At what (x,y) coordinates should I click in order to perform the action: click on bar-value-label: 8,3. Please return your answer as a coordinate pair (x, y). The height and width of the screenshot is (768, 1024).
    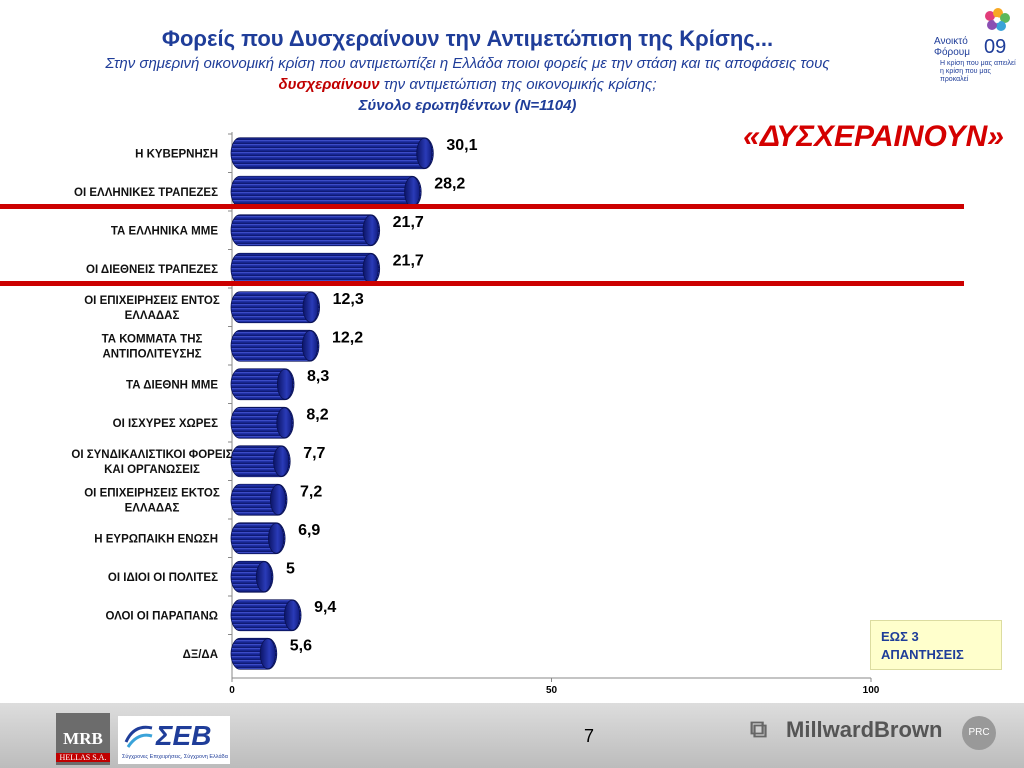
    Looking at the image, I should click on (318, 376).